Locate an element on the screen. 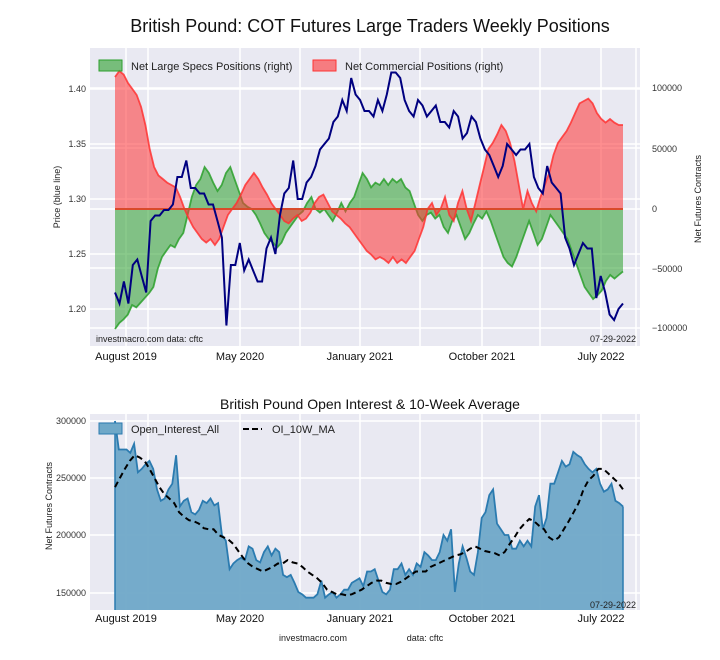  legend-specs-label: Net Large Specs Positions (right) is located at coordinates (211, 67).